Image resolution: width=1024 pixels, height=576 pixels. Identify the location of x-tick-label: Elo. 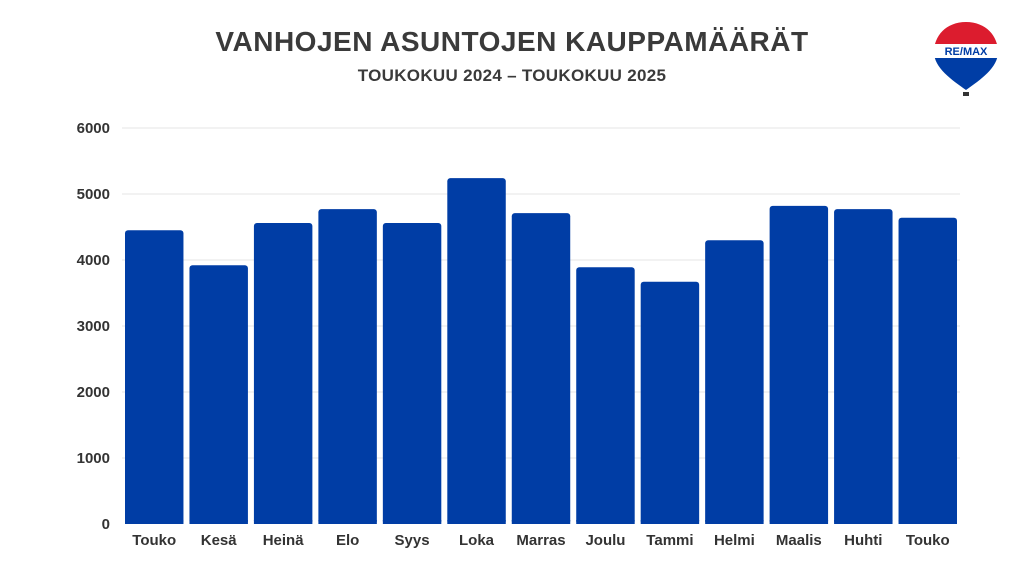
(347, 540).